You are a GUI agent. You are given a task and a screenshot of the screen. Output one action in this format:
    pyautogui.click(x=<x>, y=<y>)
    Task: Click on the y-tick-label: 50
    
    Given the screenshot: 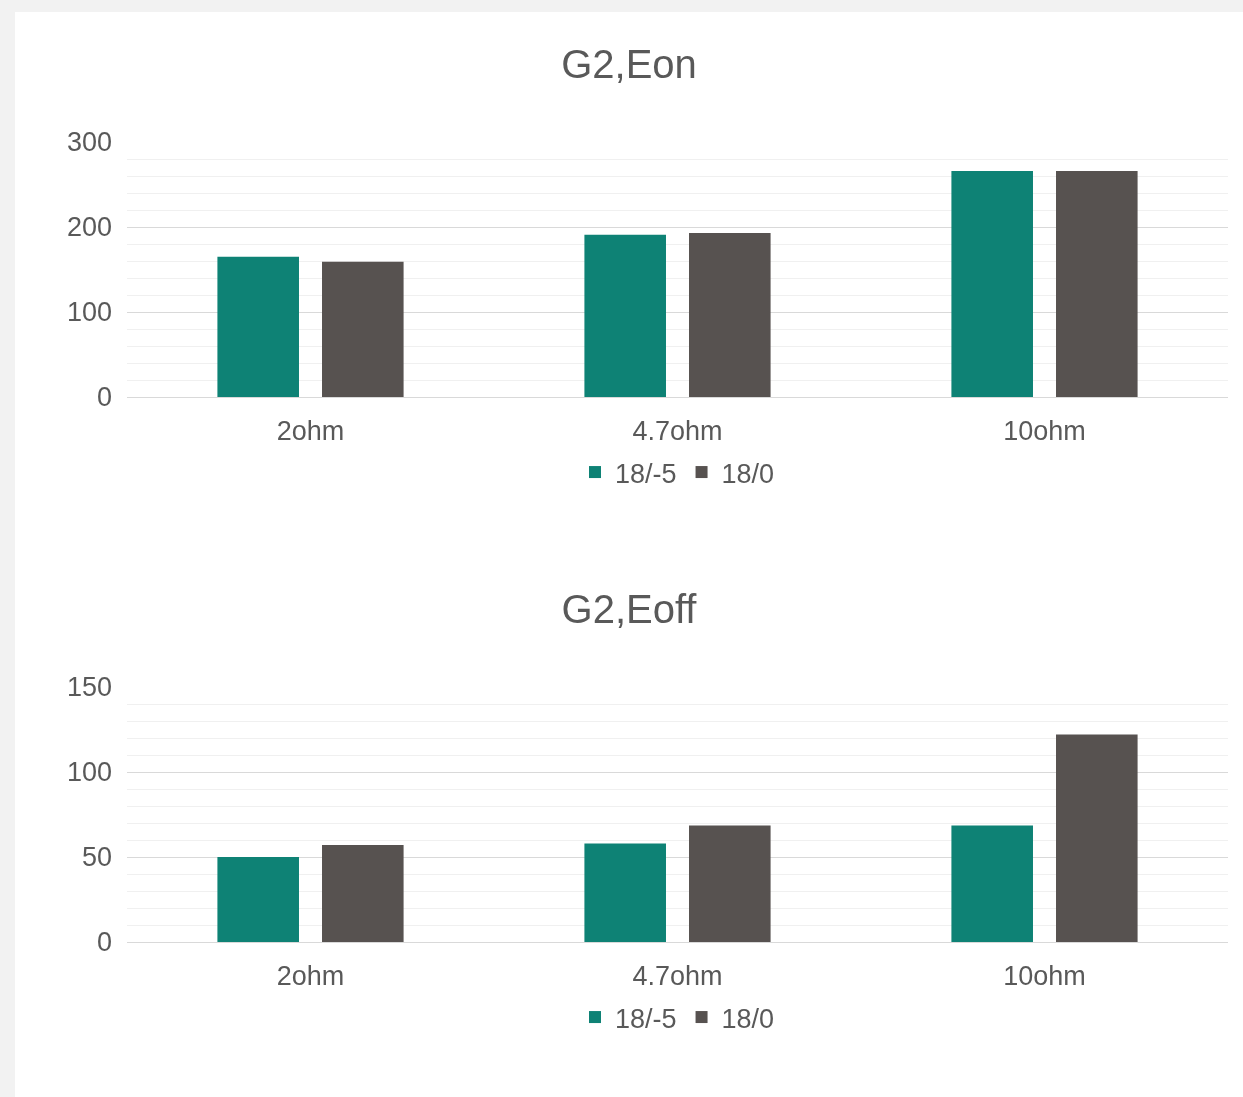 What is the action you would take?
    pyautogui.click(x=96, y=857)
    